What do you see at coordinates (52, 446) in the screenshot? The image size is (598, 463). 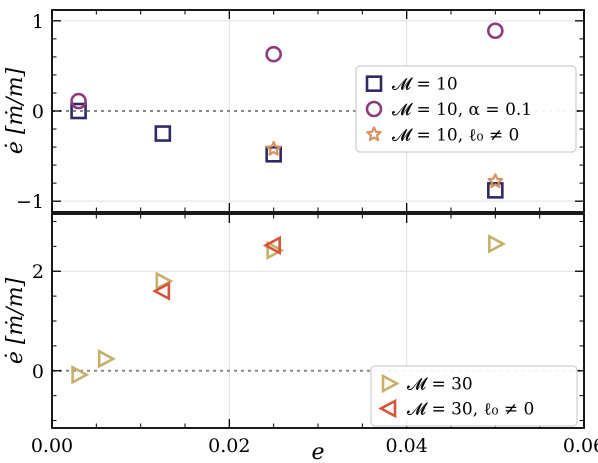 I see `x-tick-label: 0.00` at bounding box center [52, 446].